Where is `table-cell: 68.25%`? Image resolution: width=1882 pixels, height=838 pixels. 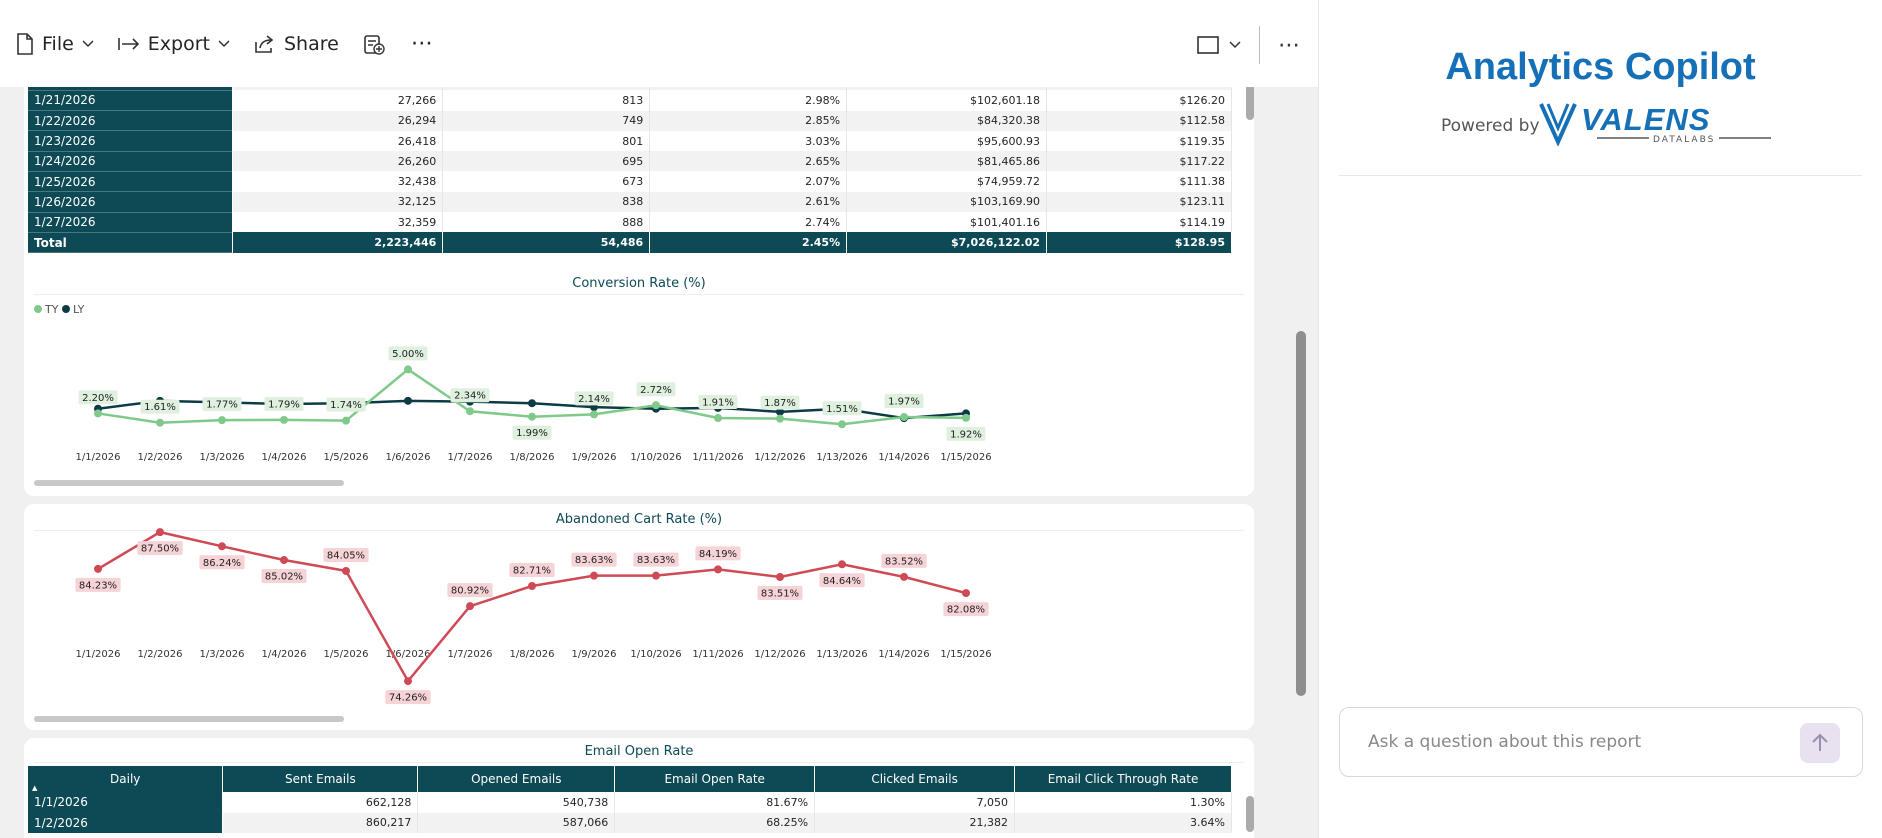 table-cell: 68.25% is located at coordinates (715, 822).